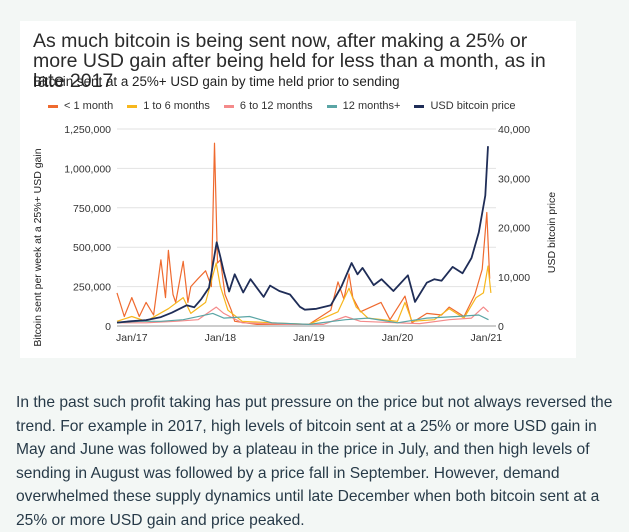  Describe the element at coordinates (501, 327) in the screenshot. I see `y2-tick-label: 0` at that location.